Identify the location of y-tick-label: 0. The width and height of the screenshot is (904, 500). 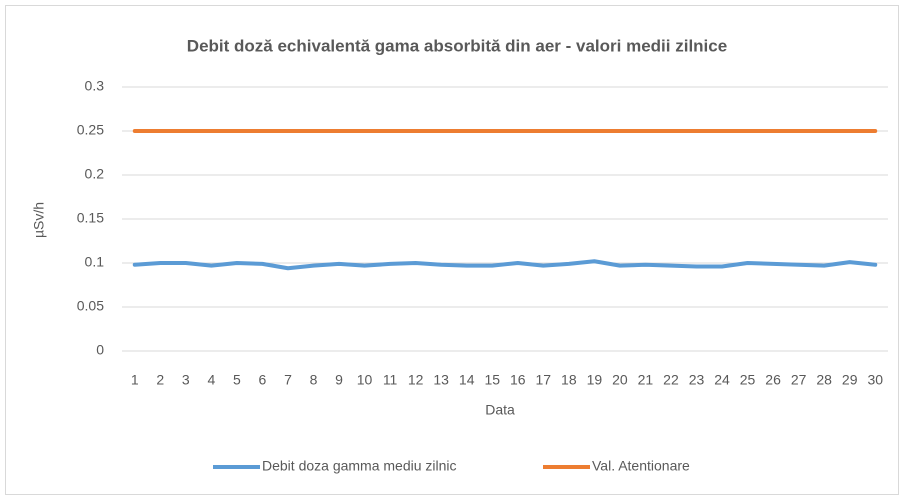
(100, 350).